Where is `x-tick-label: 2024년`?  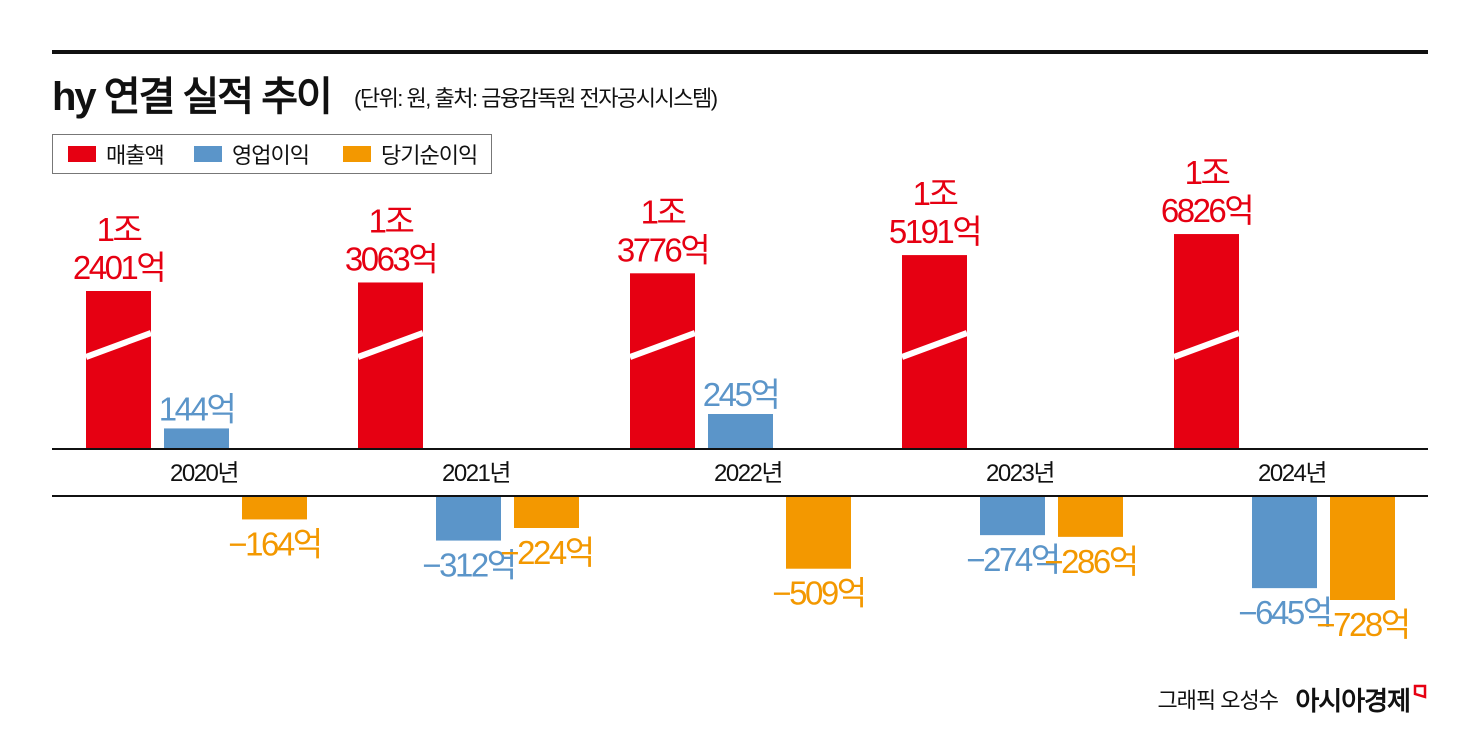 x-tick-label: 2024년 is located at coordinates (1292, 473).